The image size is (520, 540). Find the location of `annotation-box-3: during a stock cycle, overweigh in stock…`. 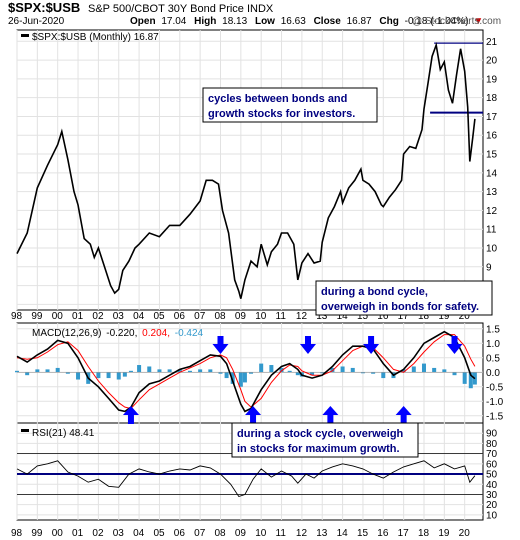

annotation-box-3: during a stock cycle, overweigh in stock… is located at coordinates (325, 440).